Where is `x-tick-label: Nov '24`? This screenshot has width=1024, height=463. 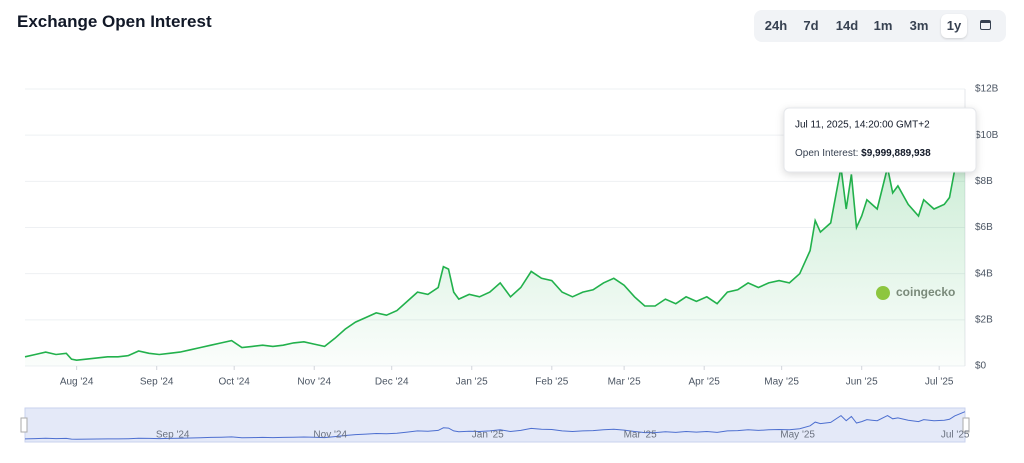
x-tick-label: Nov '24 is located at coordinates (314, 382).